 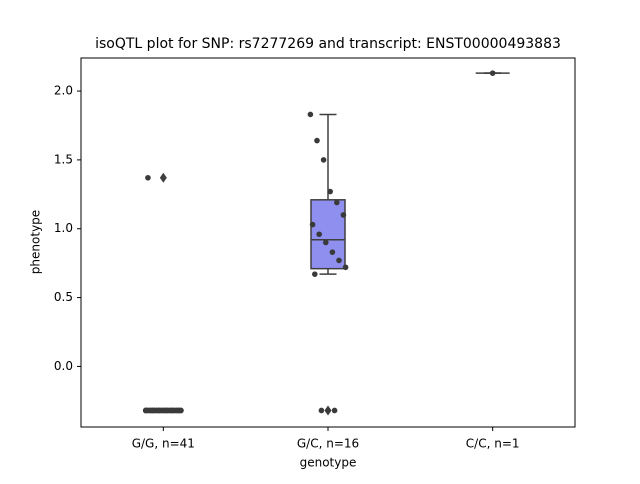 I want to click on outlier, so click(x=163, y=177).